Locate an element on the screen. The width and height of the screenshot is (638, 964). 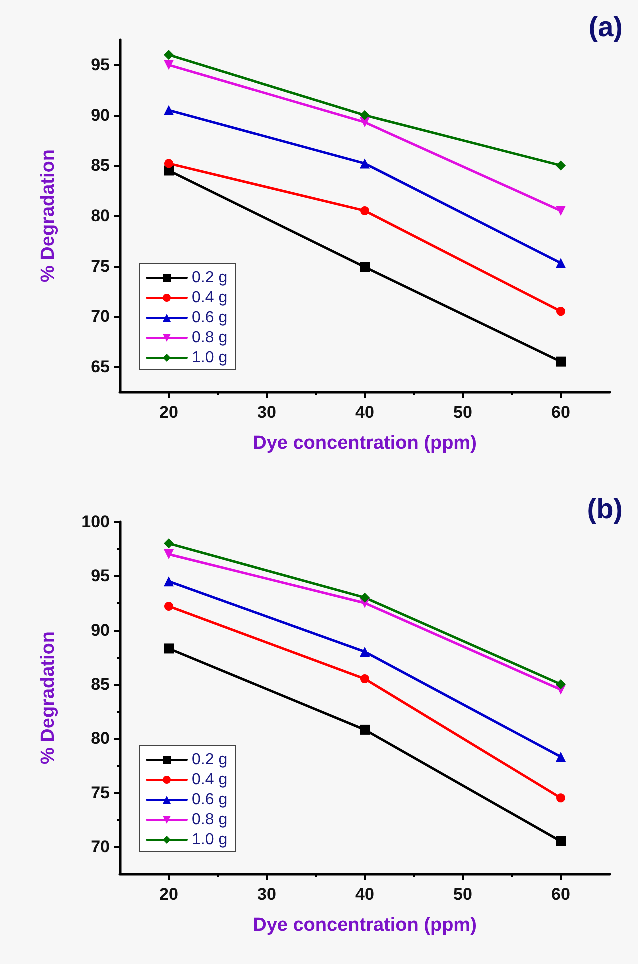
chart-title: (a) is located at coordinates (606, 27).